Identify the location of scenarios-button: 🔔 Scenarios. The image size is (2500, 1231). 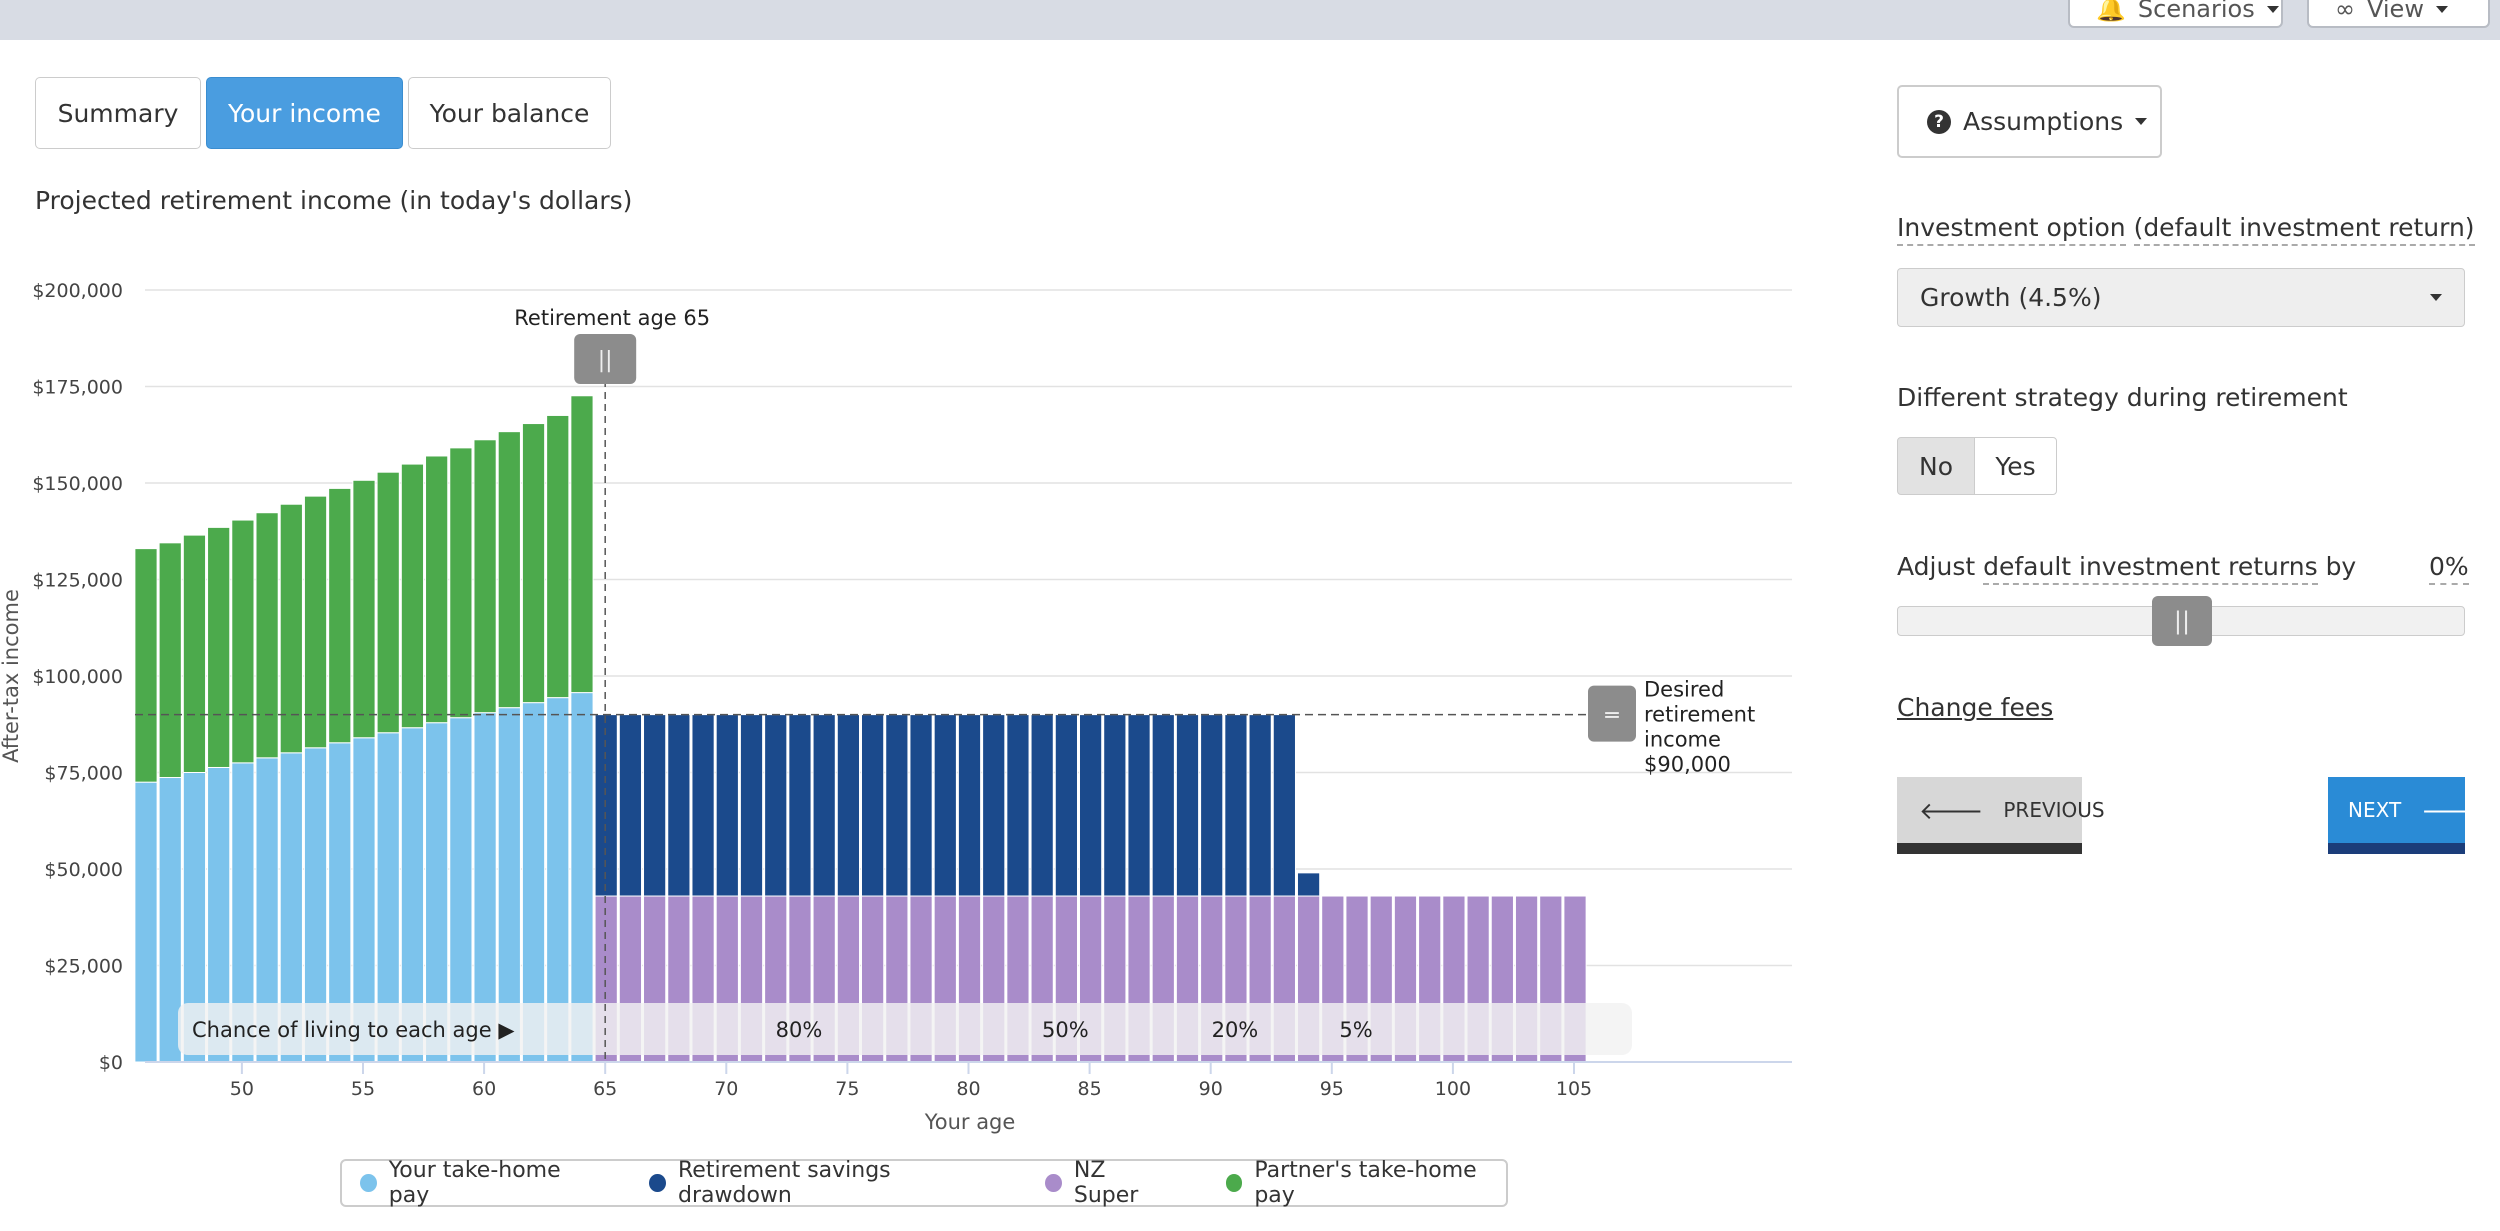
(2175, 14).